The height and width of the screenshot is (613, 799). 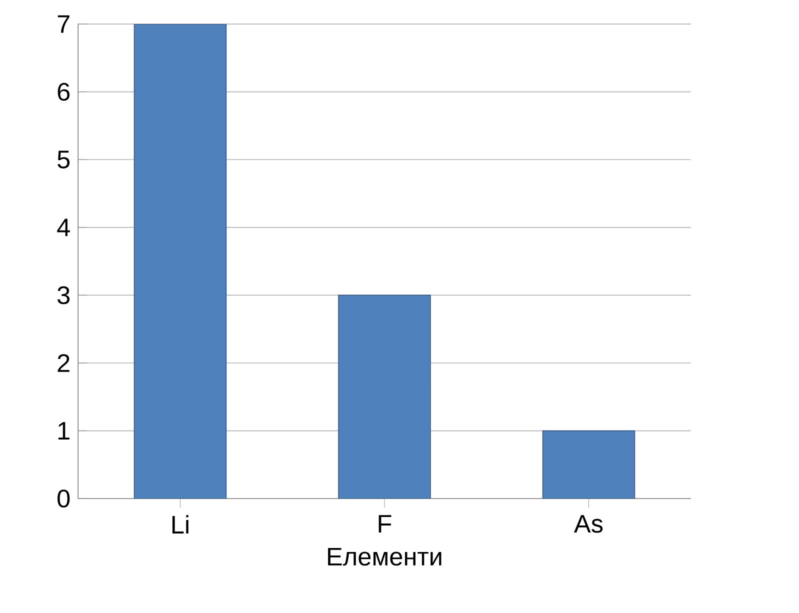 What do you see at coordinates (64, 159) in the screenshot?
I see `y-tick-label: 5` at bounding box center [64, 159].